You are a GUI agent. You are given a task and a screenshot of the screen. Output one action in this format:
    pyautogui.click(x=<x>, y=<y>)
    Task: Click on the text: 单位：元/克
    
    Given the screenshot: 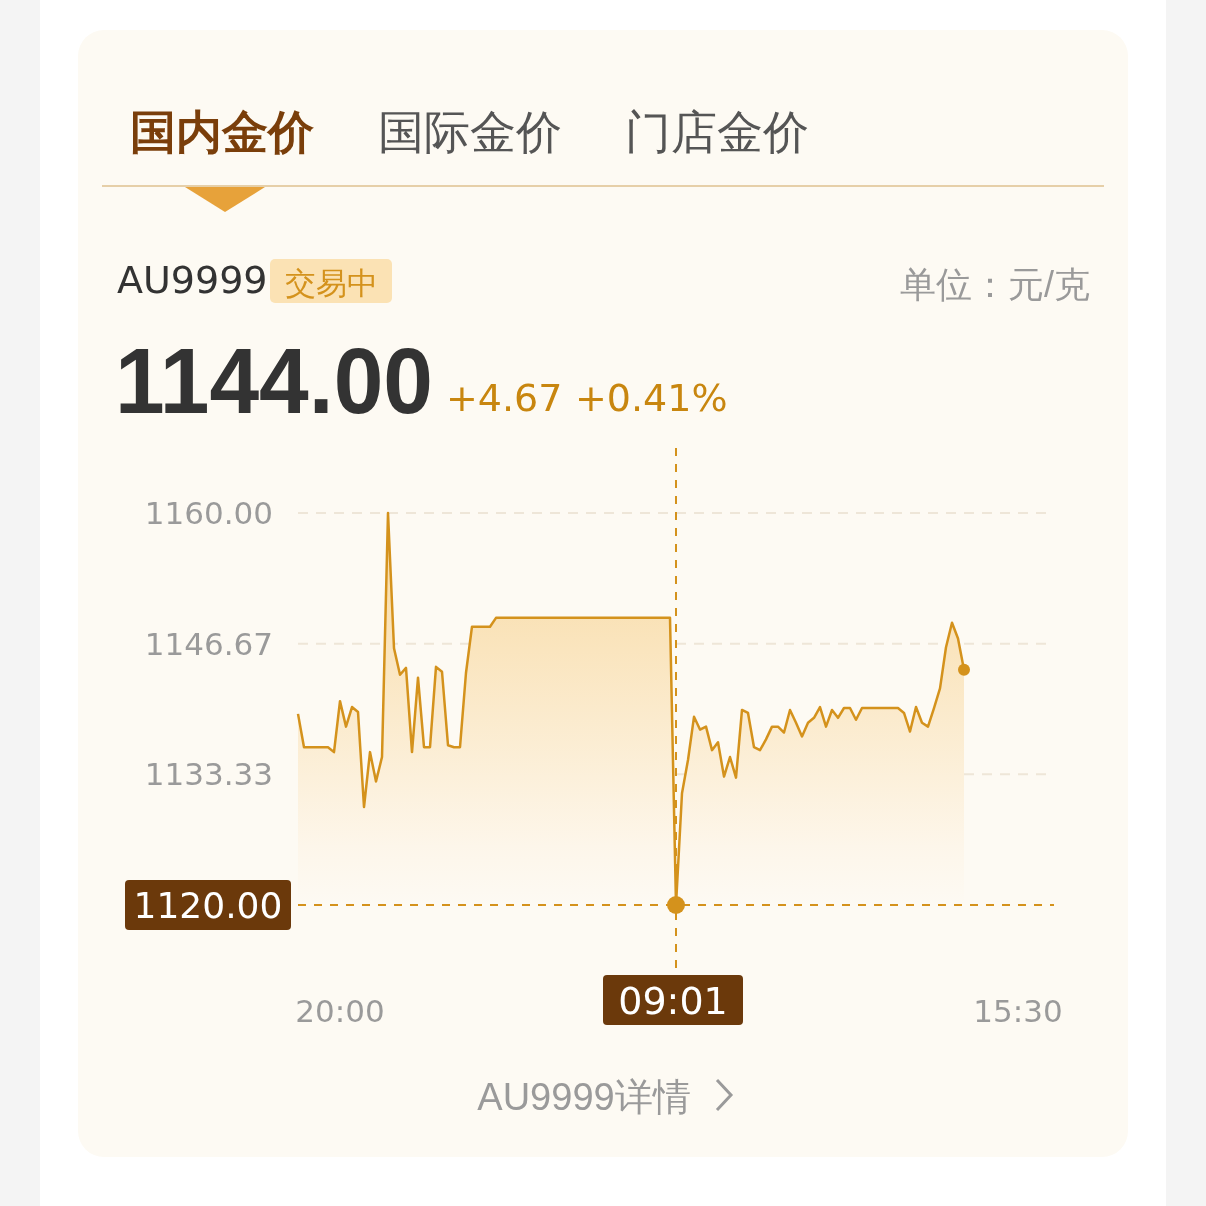 What is the action you would take?
    pyautogui.click(x=994, y=284)
    